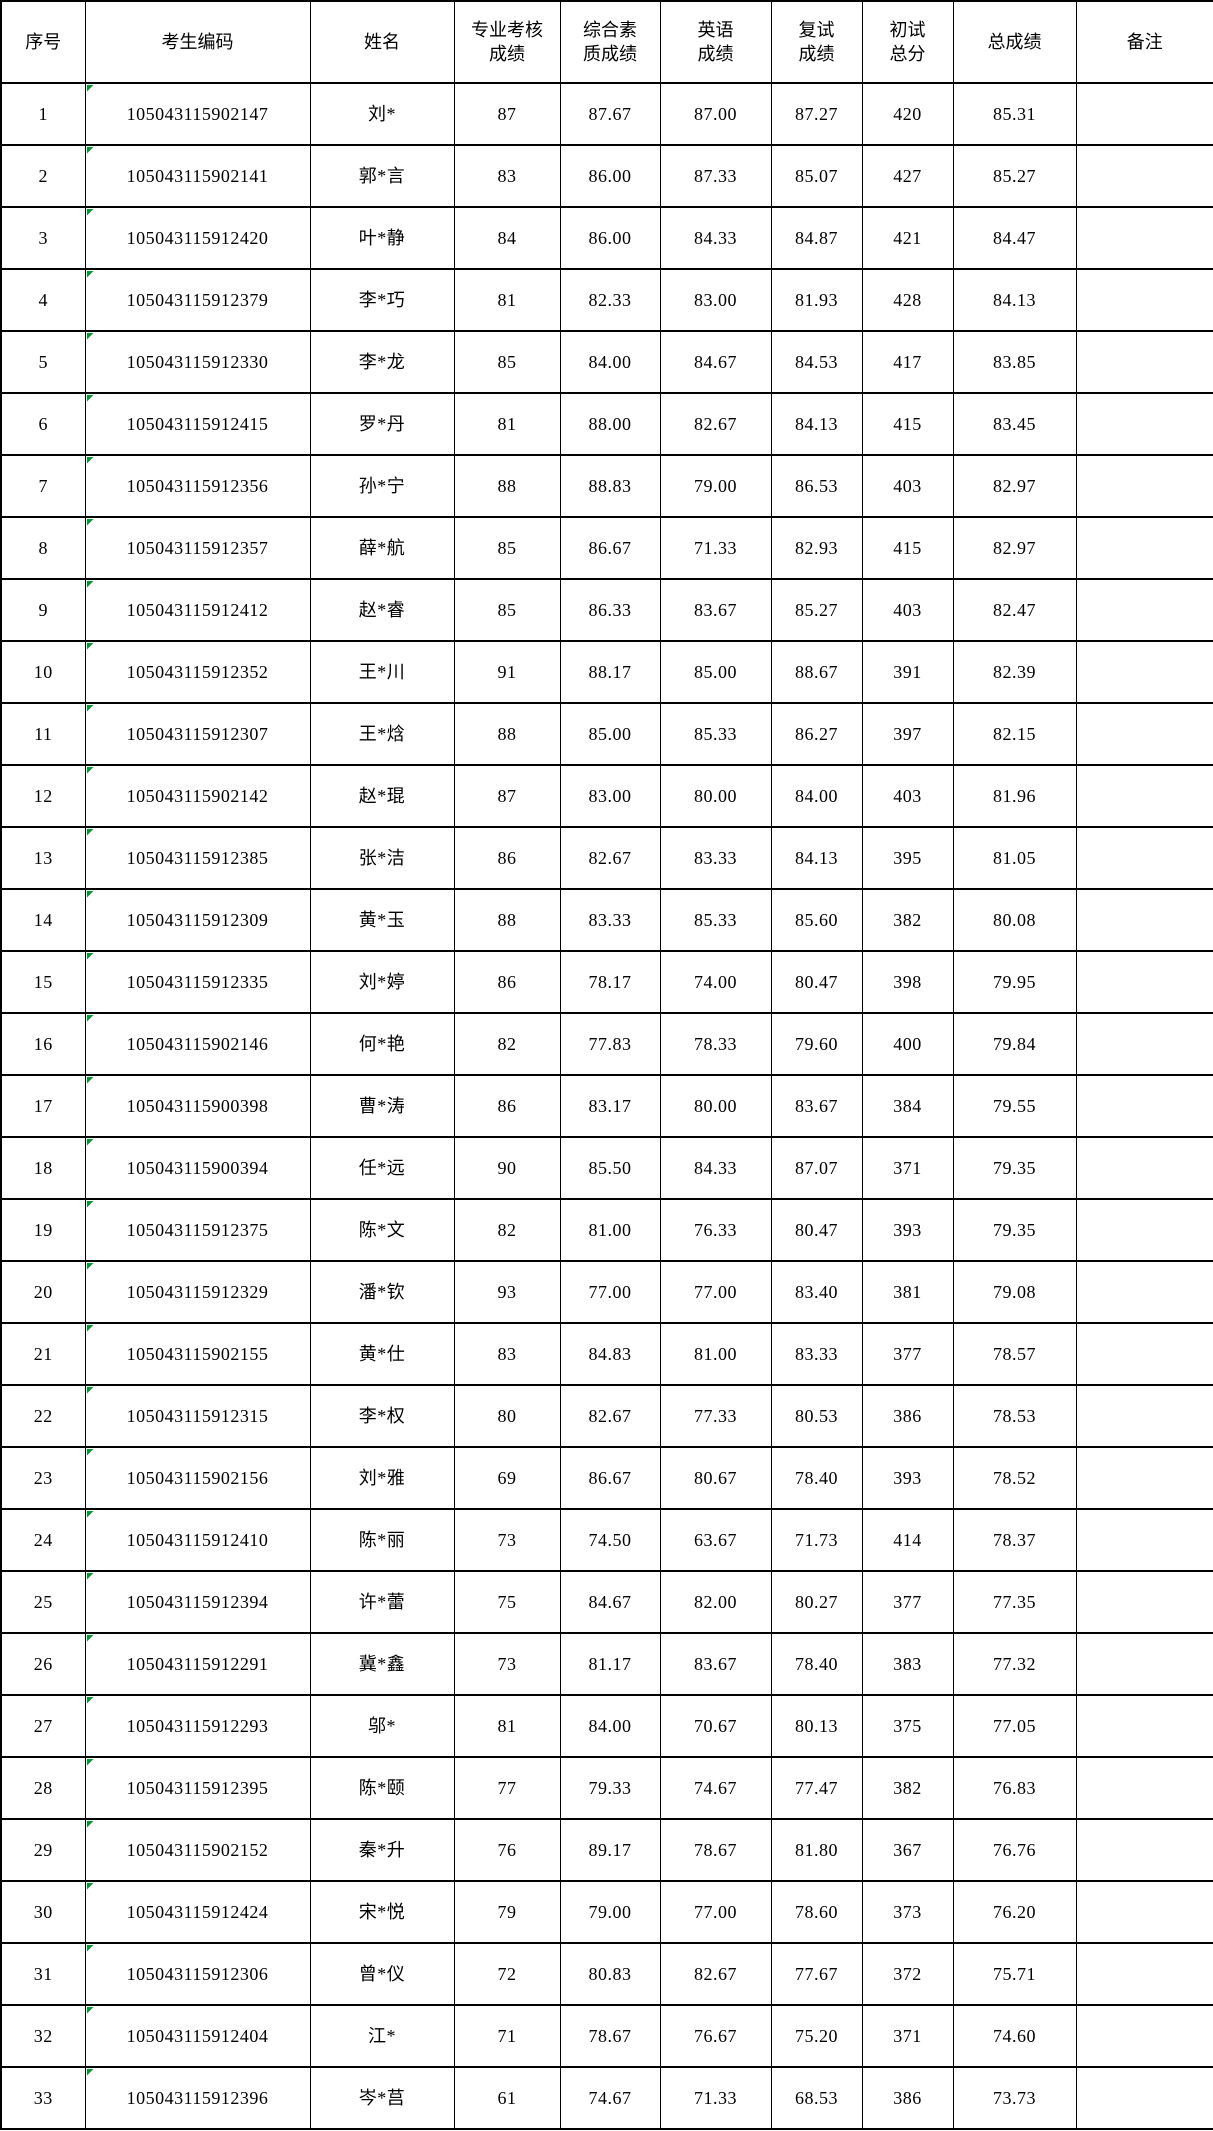  Describe the element at coordinates (197, 362) in the screenshot. I see `cell-code: 105043115912330` at that location.